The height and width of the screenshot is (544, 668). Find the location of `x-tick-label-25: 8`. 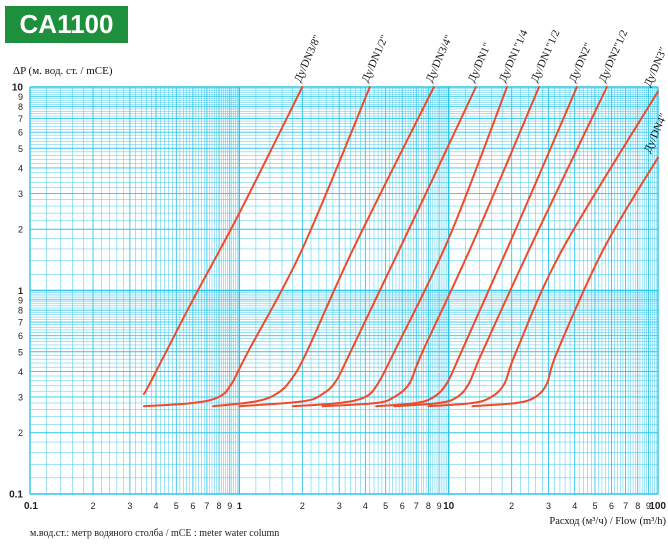

x-tick-label-25: 8 is located at coordinates (637, 506).